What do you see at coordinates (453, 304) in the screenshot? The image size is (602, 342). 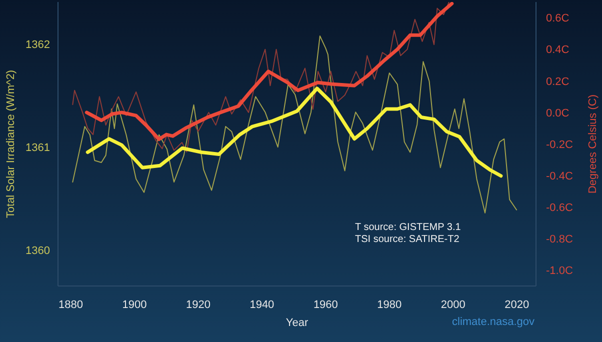 I see `x-tick-label: 2000` at bounding box center [453, 304].